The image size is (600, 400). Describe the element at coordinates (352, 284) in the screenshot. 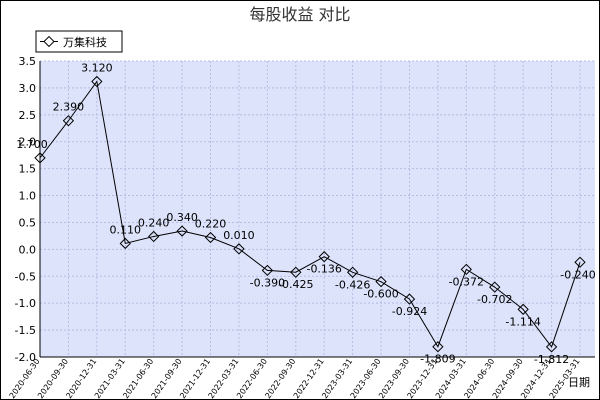

I see `data-label: -0.426` at that location.